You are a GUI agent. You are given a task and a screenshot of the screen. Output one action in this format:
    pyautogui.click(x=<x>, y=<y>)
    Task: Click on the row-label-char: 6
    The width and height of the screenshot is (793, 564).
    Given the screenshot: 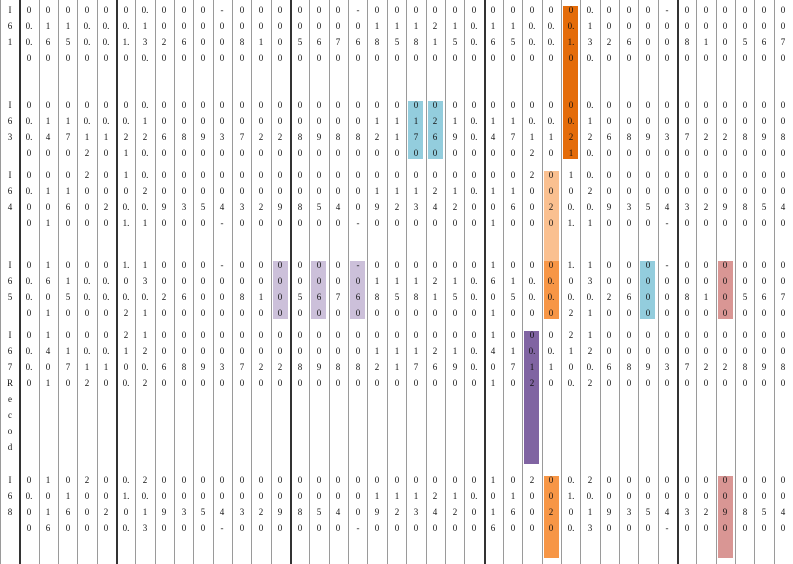 What is the action you would take?
    pyautogui.click(x=10, y=26)
    